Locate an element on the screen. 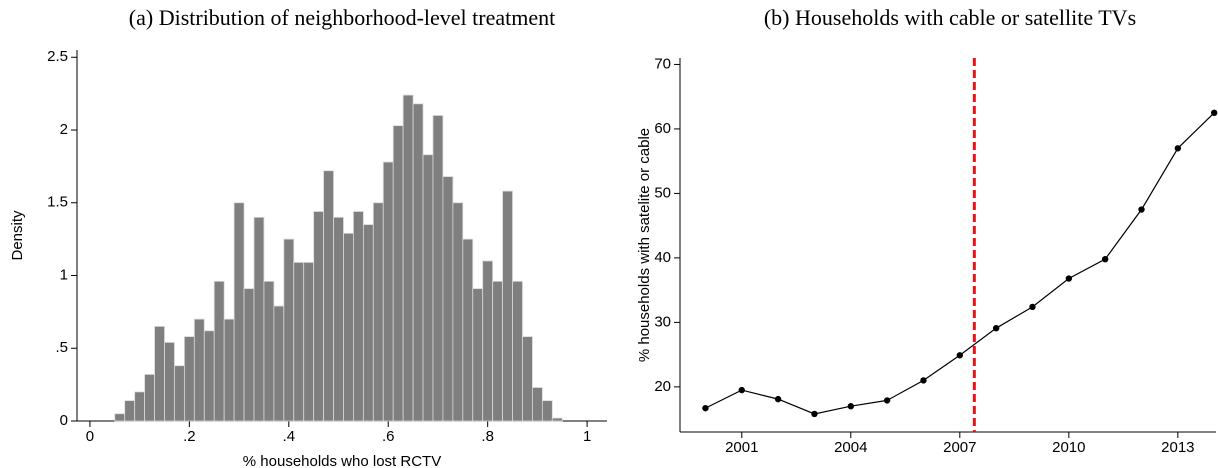 This screenshot has width=1218, height=468. y-tick-label: 1 is located at coordinates (64, 274).